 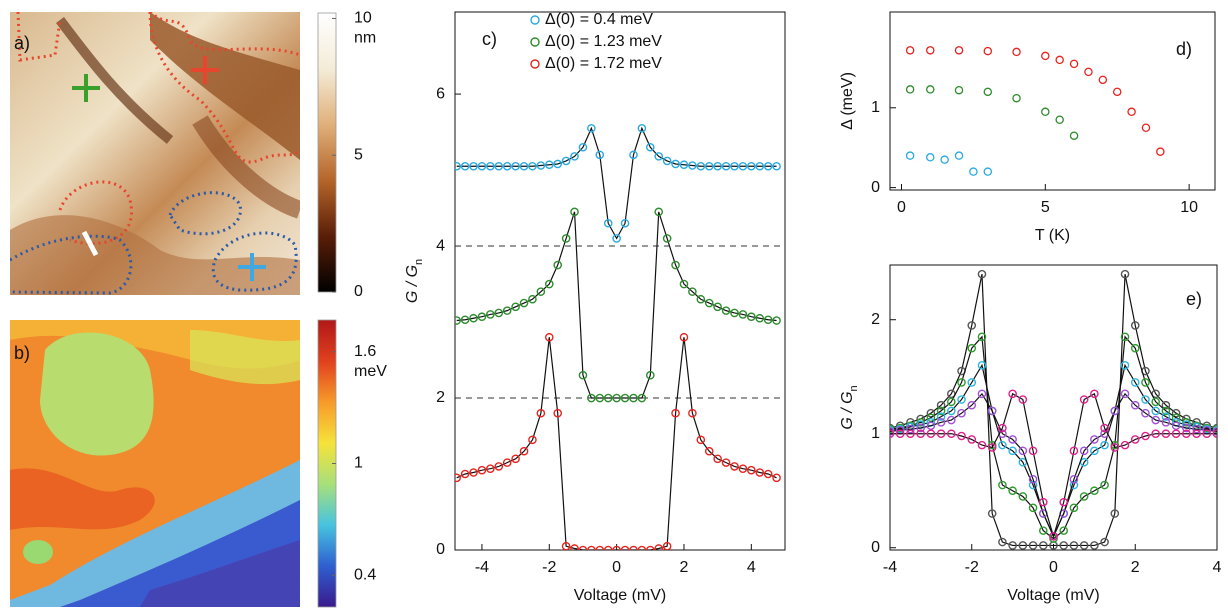 What do you see at coordinates (440, 93) in the screenshot?
I see `y-tick-label: 6` at bounding box center [440, 93].